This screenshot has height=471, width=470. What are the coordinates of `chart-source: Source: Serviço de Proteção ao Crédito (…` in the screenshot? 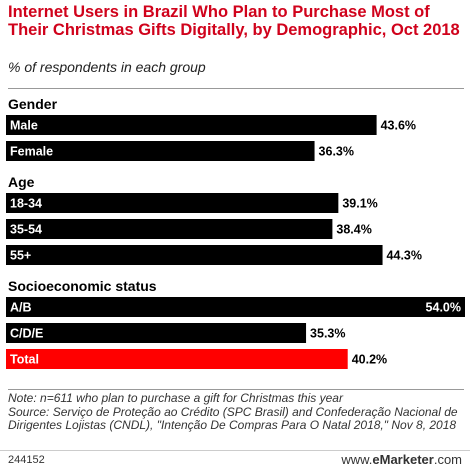 It's located at (233, 418).